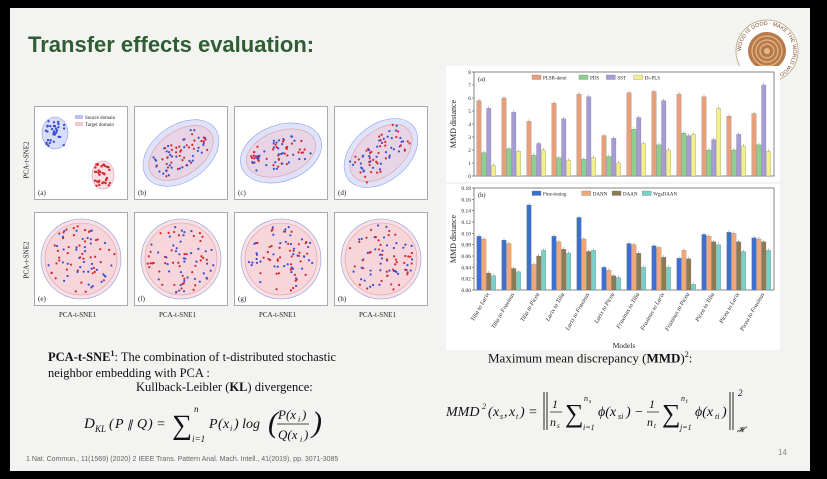 The image size is (827, 479). I want to click on source-ellipse, so click(181, 153).